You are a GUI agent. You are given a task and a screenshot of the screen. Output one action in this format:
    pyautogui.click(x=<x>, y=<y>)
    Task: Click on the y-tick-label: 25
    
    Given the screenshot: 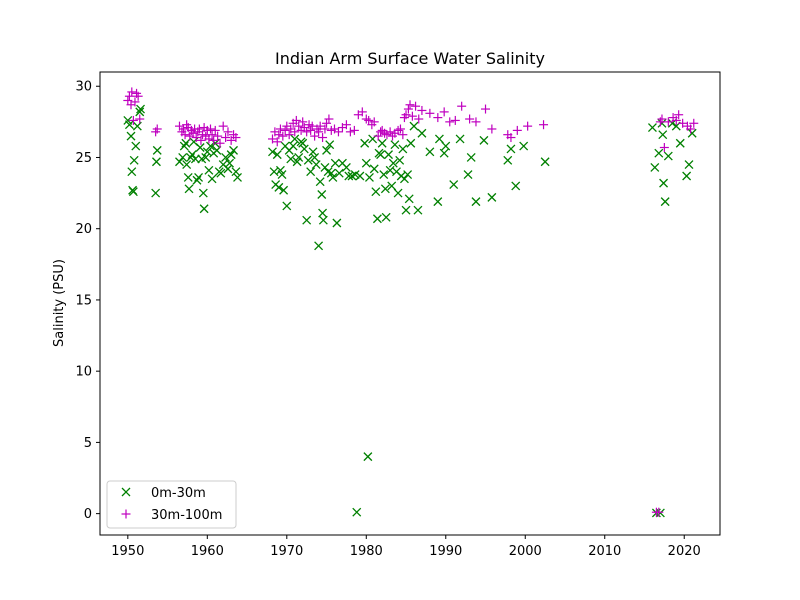 What is the action you would take?
    pyautogui.click(x=83, y=158)
    